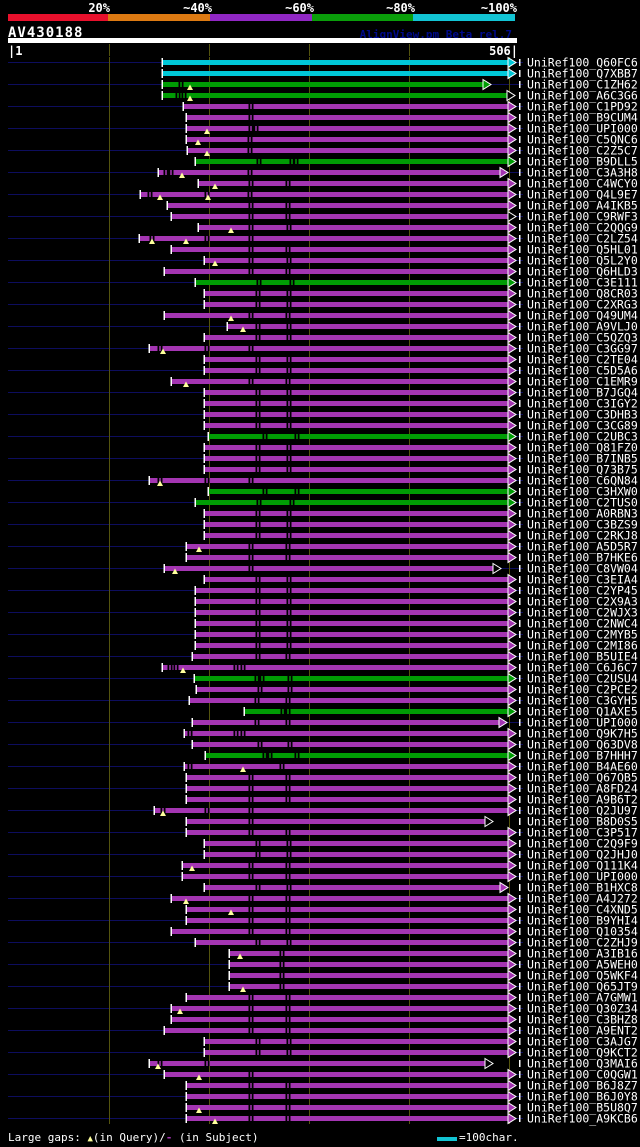  Describe the element at coordinates (582, 206) in the screenshot. I see `hit-label: UniRef100_A4IKB5` at that location.